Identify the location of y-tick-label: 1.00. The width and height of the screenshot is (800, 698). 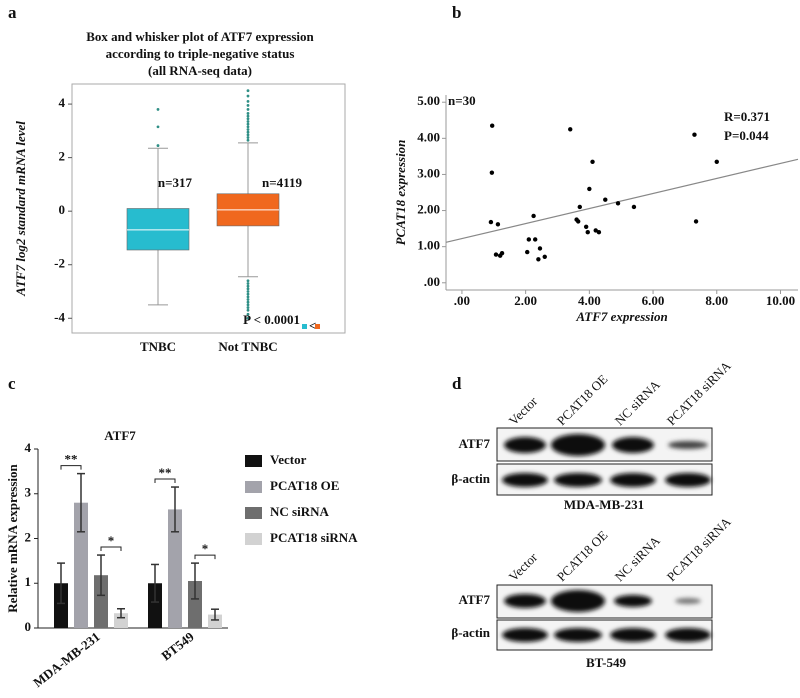
(428, 245).